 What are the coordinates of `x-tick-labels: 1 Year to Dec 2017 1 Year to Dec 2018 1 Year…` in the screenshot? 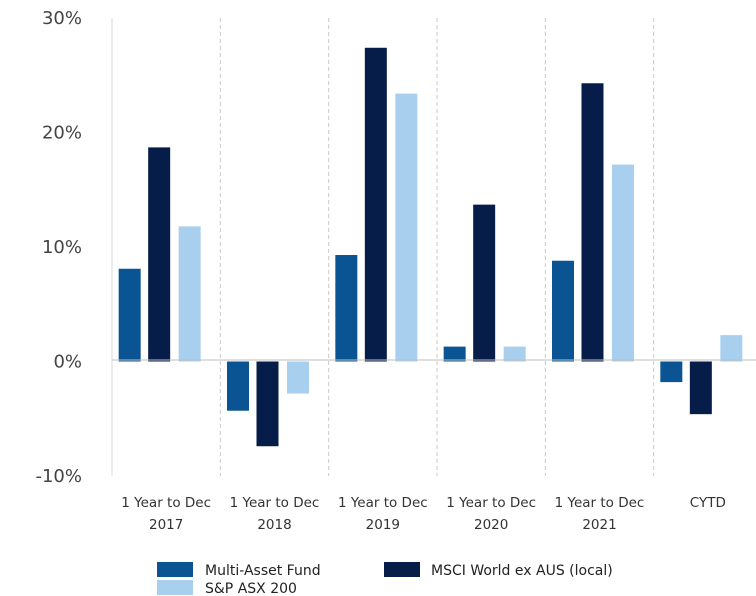 It's located at (423, 514).